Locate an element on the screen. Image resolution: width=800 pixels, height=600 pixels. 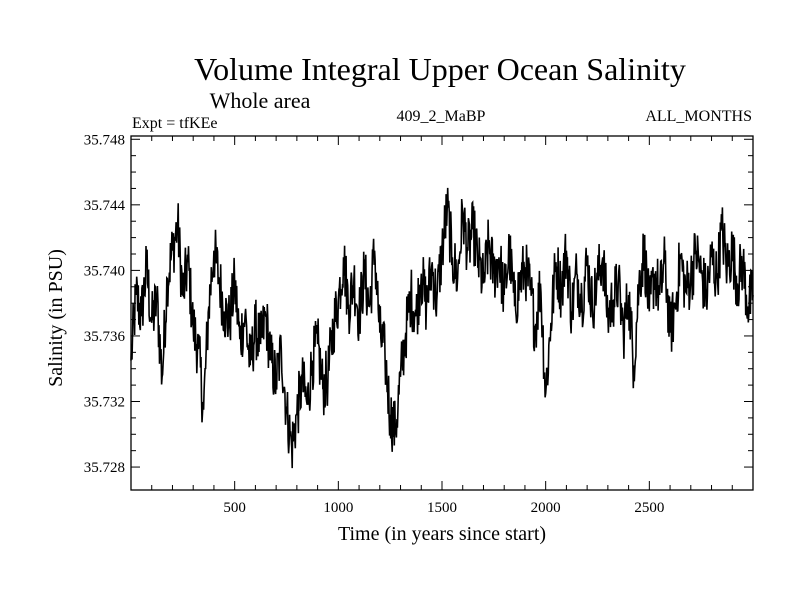
x-tick-label: 500 is located at coordinates (234, 508).